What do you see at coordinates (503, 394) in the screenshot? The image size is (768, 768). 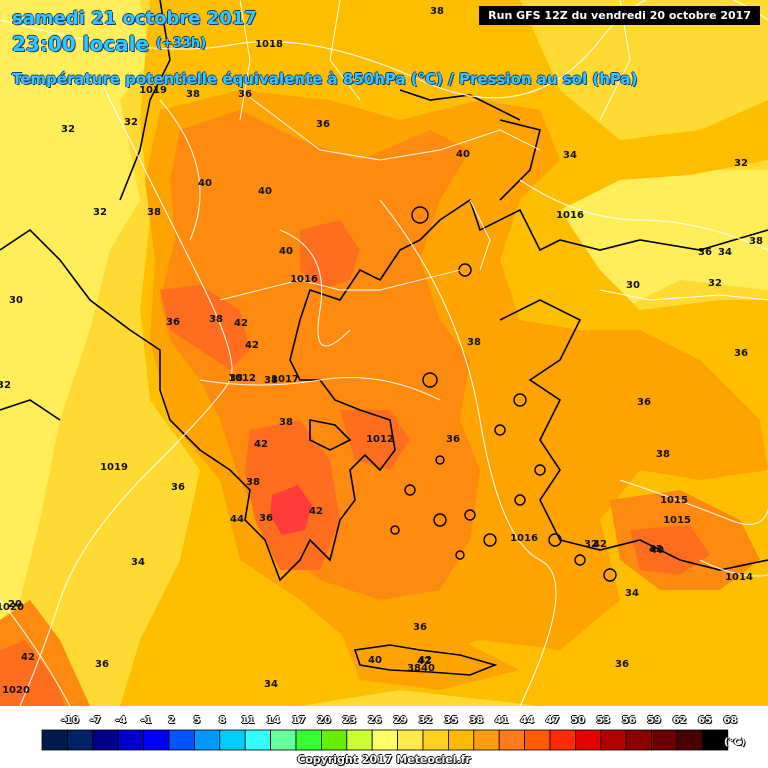 I see `aegean-islands` at bounding box center [503, 394].